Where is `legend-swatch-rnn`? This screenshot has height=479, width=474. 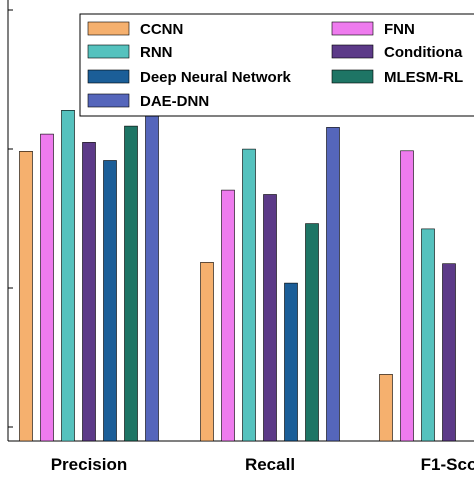
legend-swatch-rnn is located at coordinates (108, 51).